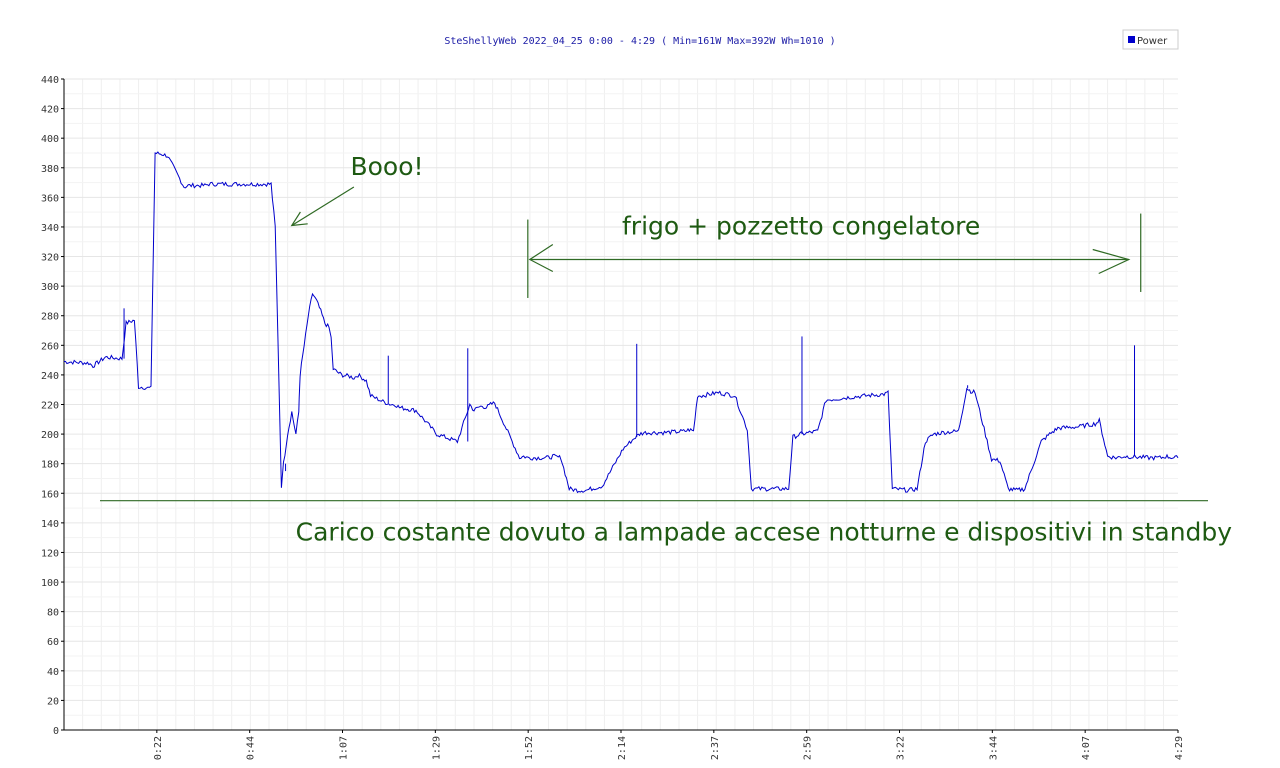  I want to click on legend: Power, so click(1150, 39).